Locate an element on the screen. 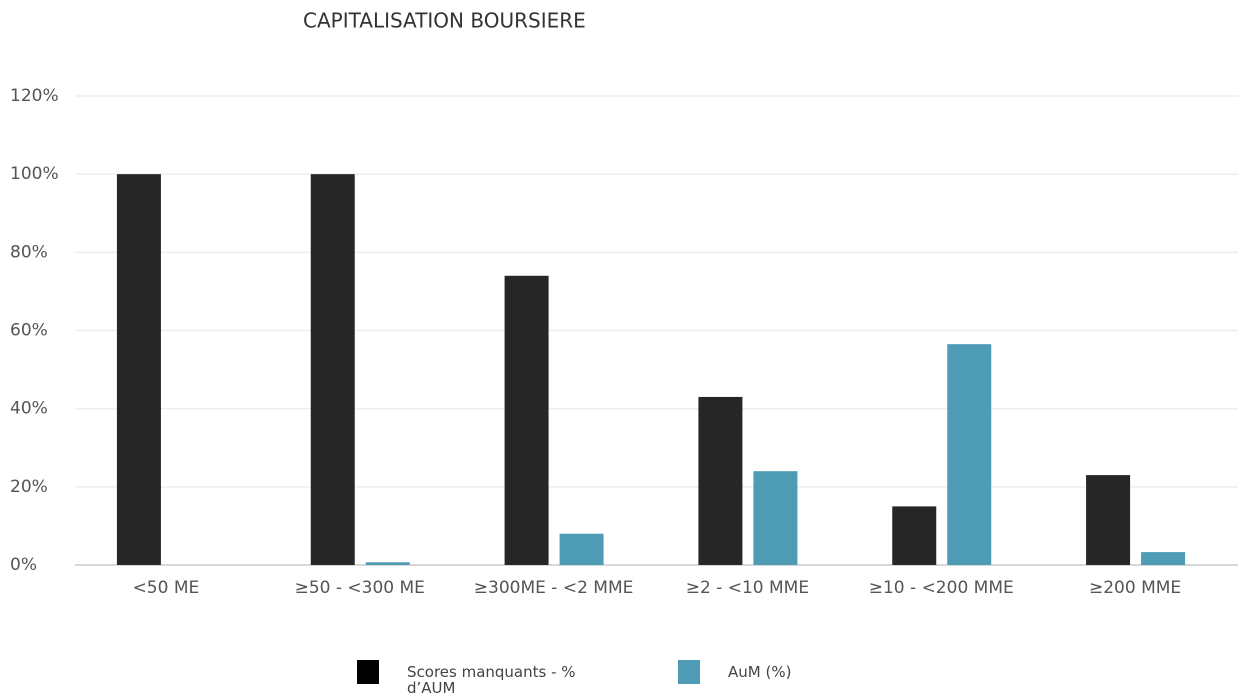  legend-label: Scores manquants - % d’AUM is located at coordinates (491, 680).